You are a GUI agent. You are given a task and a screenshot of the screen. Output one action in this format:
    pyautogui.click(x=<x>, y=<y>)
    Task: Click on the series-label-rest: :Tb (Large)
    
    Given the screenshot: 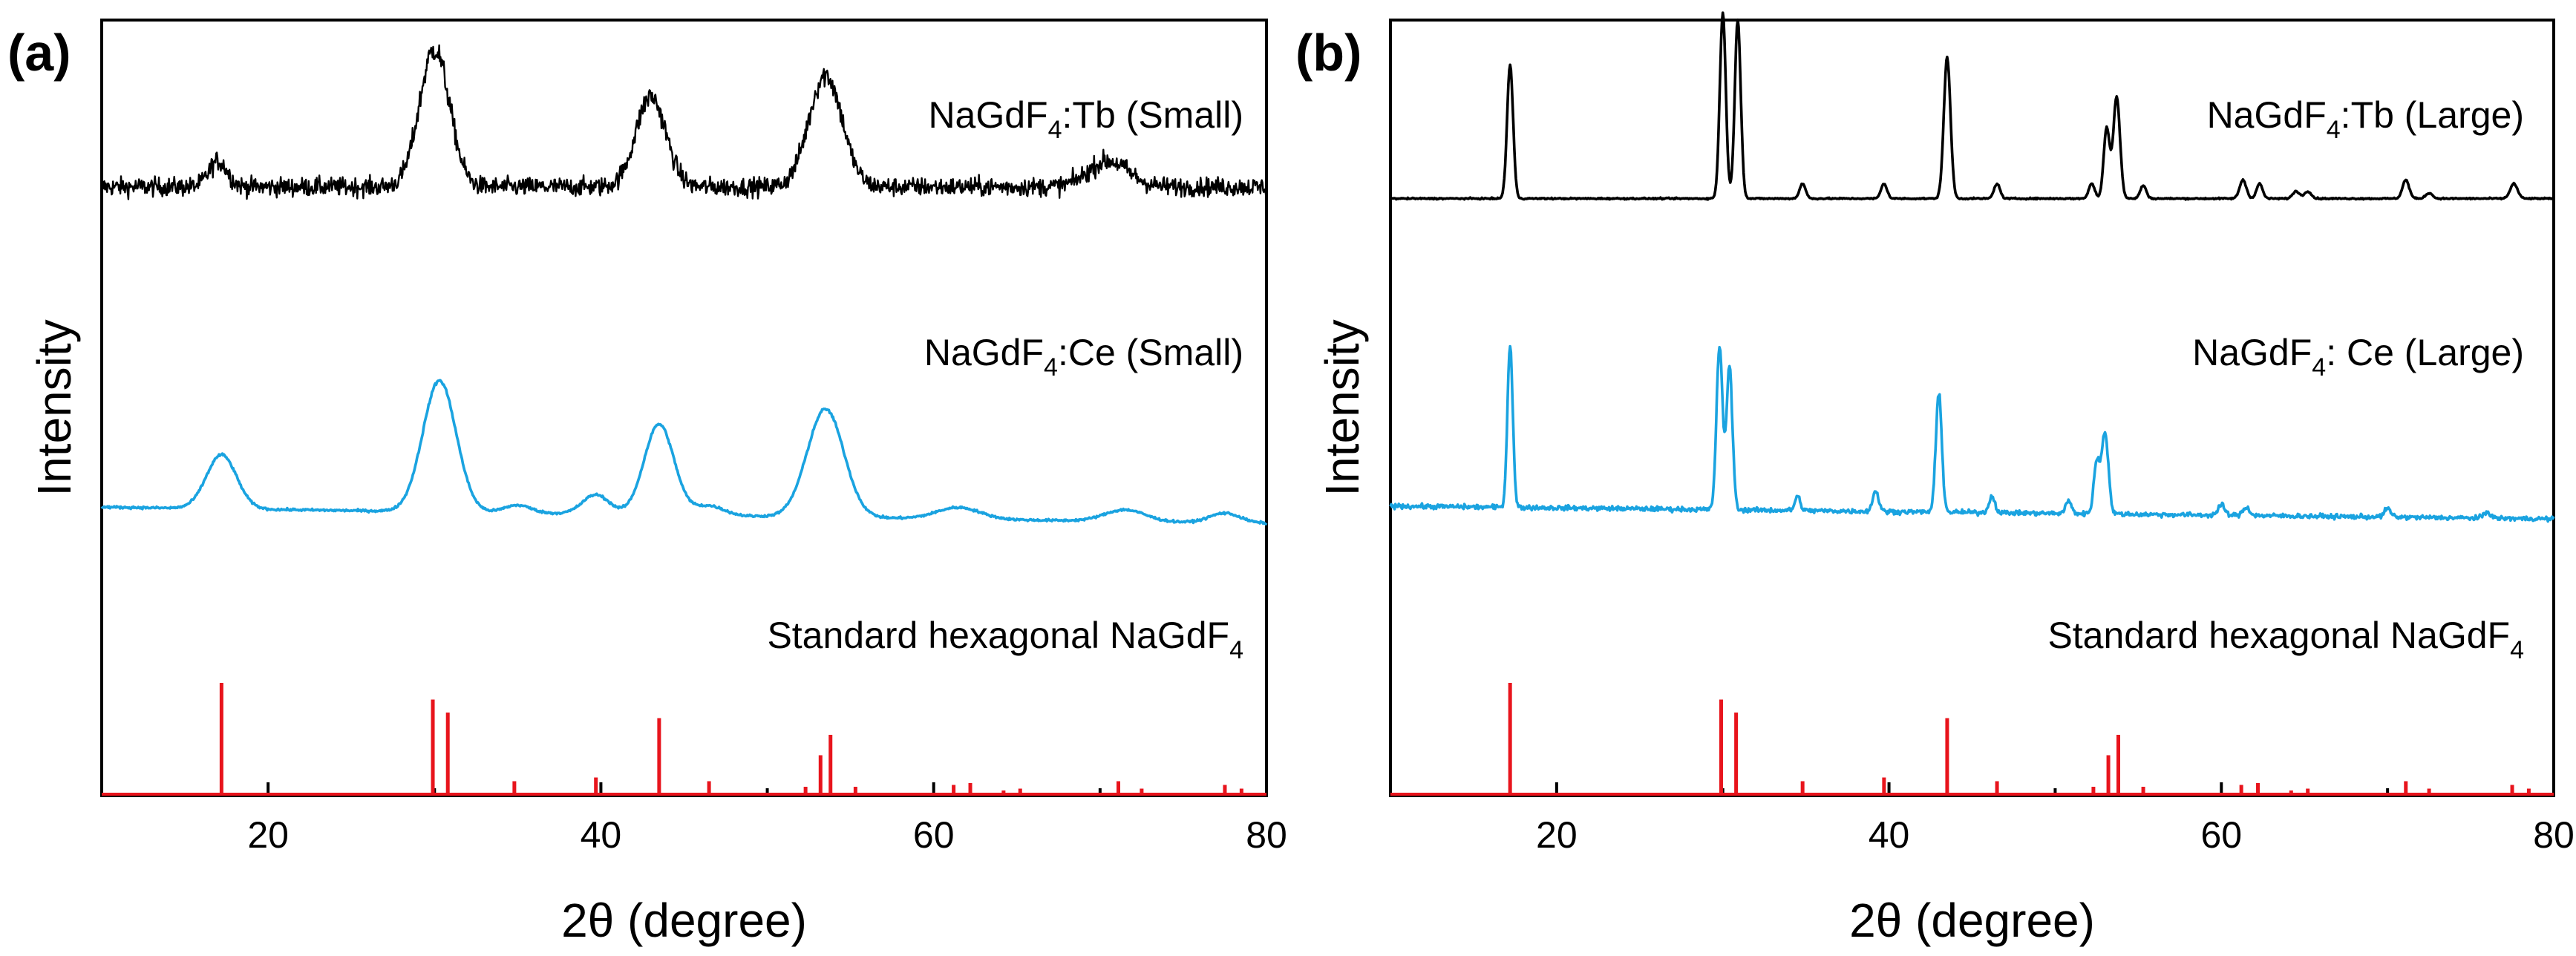 What is the action you would take?
    pyautogui.click(x=2432, y=115)
    